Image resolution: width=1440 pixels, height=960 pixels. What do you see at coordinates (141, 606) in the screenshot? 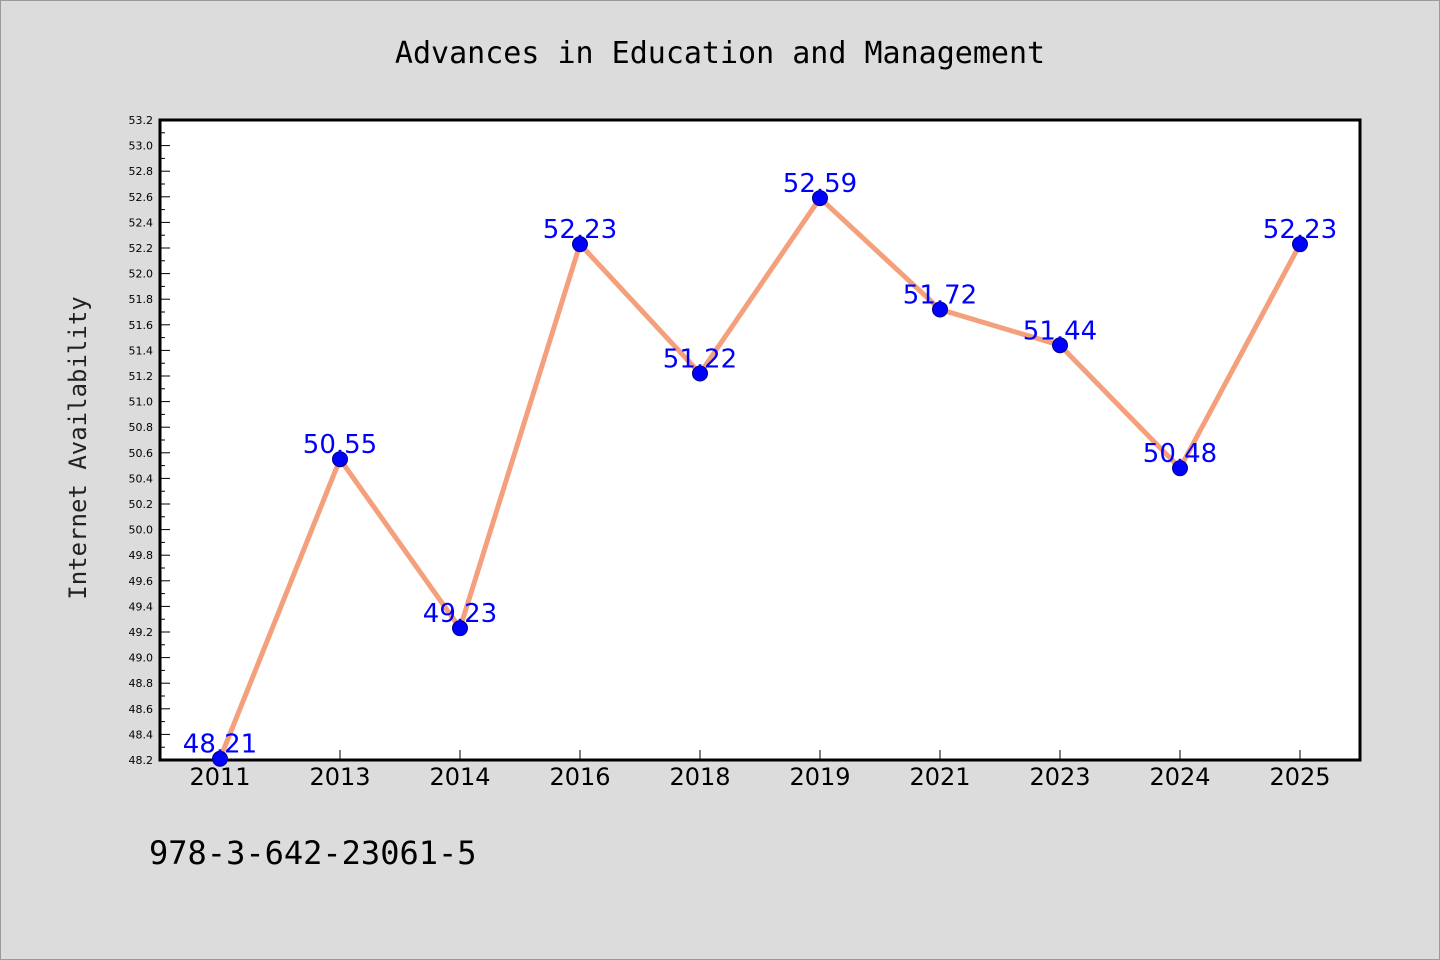
I see `y-tick-label: 49.4` at bounding box center [141, 606].